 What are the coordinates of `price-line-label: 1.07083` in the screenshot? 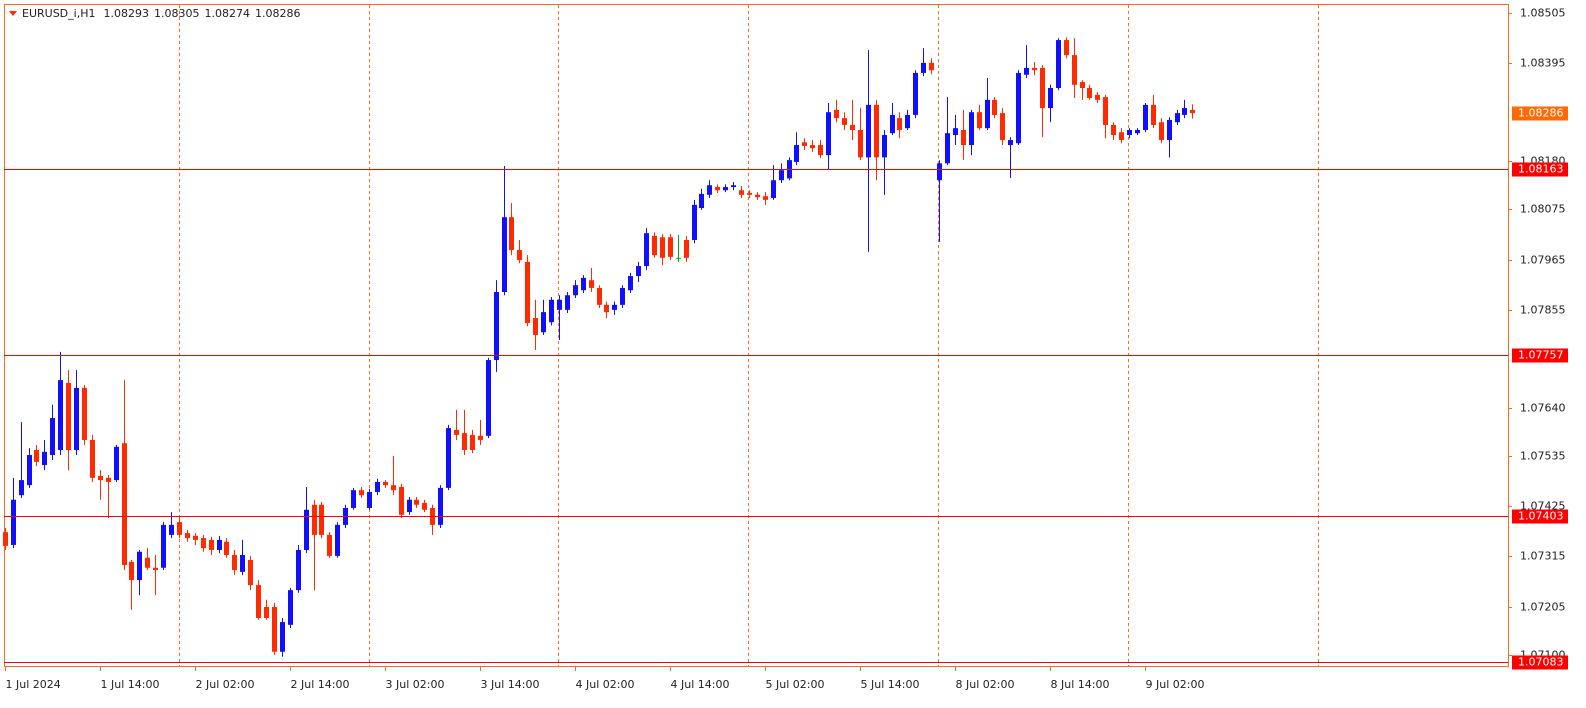 It's located at (1541, 662).